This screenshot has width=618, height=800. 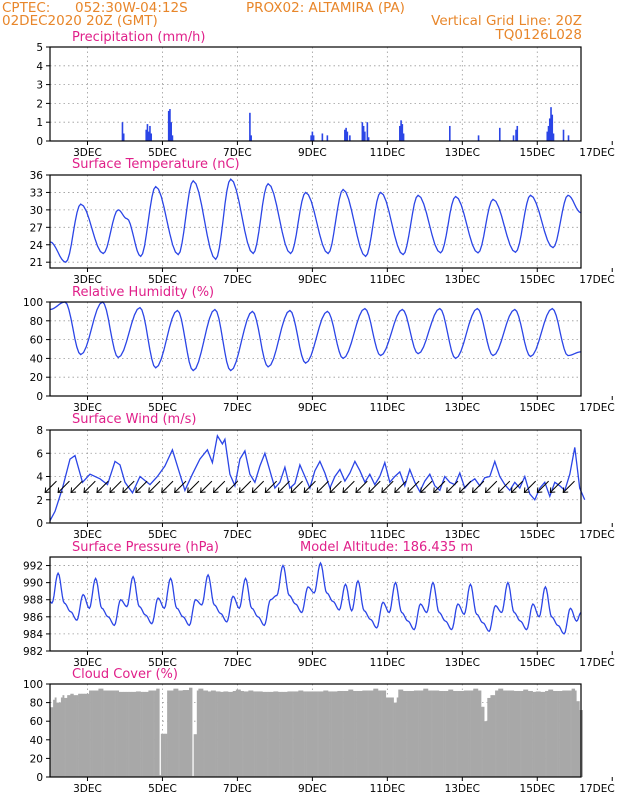 What do you see at coordinates (143, 292) in the screenshot?
I see `humidity-title: Relative Humidity (%)` at bounding box center [143, 292].